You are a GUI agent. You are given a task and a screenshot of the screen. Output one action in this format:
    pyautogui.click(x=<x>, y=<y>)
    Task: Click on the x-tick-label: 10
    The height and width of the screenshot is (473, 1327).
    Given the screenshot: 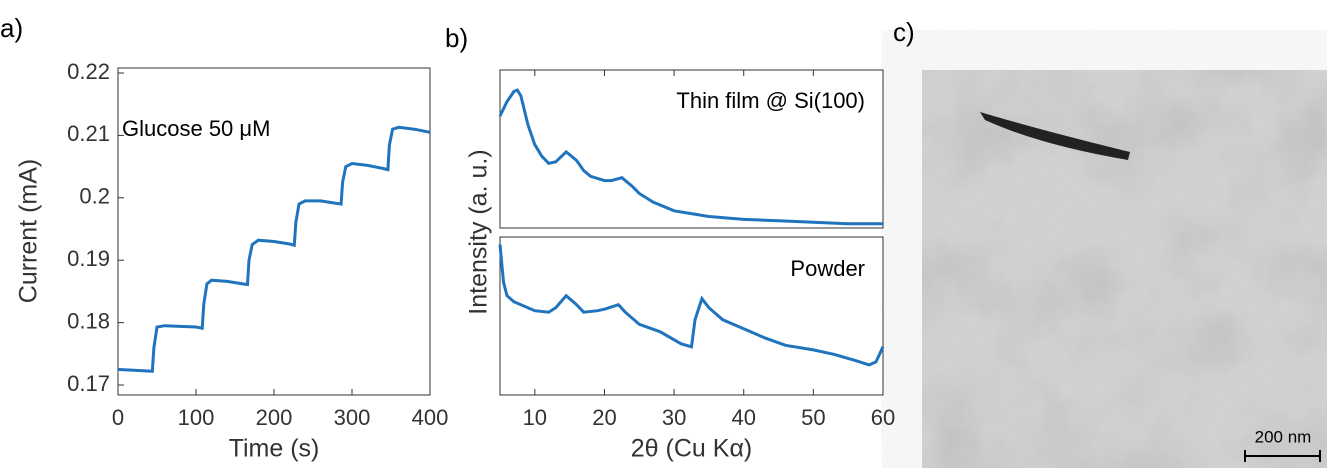 What is the action you would take?
    pyautogui.click(x=535, y=417)
    